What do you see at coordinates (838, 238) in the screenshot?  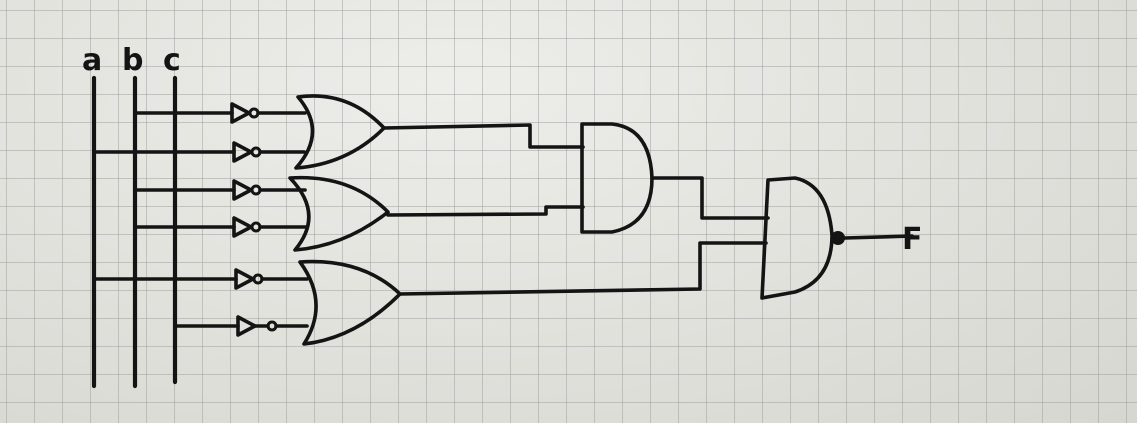 I see `nand-output-bubble` at bounding box center [838, 238].